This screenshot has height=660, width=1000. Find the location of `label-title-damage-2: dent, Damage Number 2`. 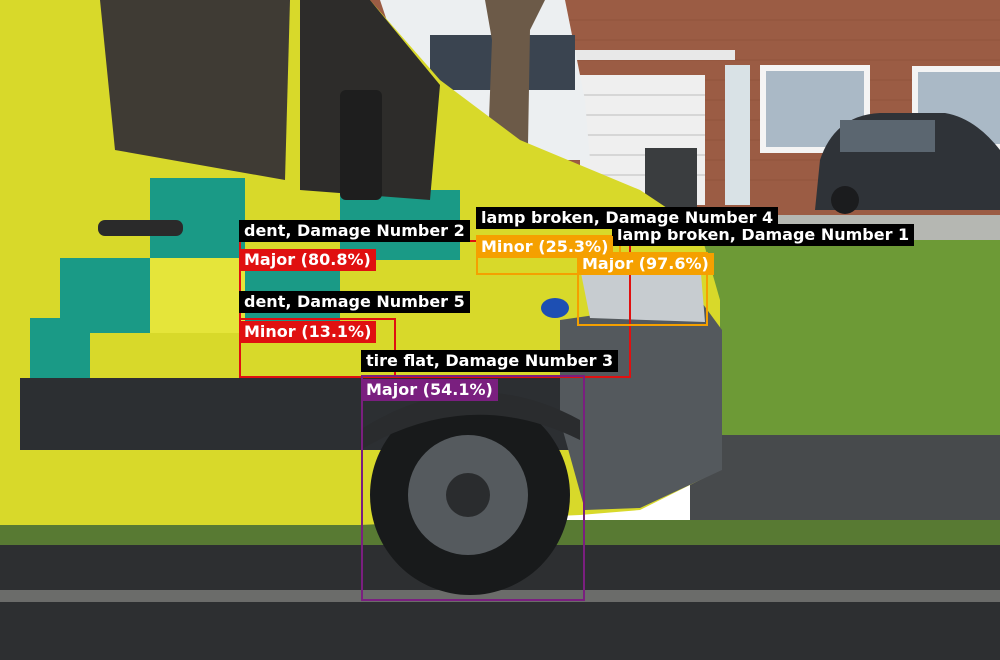

label-title-damage-2: dent, Damage Number 2 is located at coordinates (354, 231).